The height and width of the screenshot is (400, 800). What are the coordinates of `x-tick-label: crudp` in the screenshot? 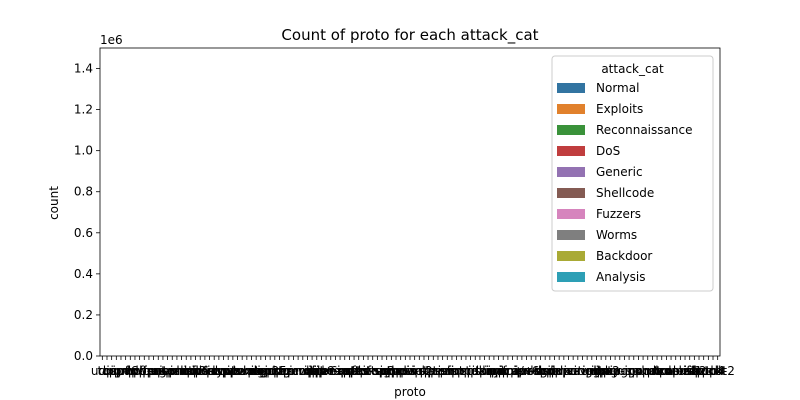 It's located at (587, 371).